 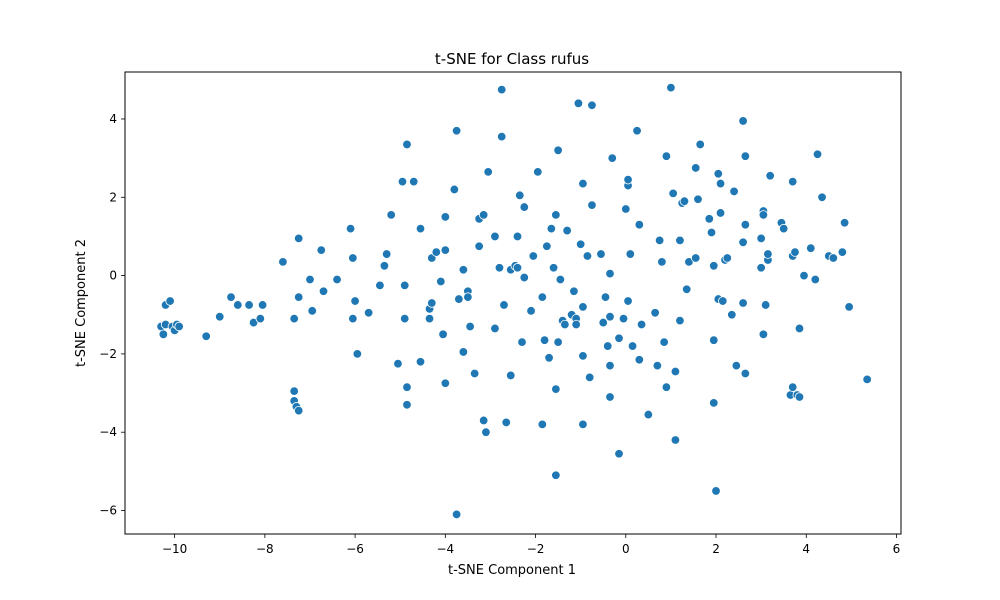 I want to click on x-tick-label: −4, so click(x=445, y=549).